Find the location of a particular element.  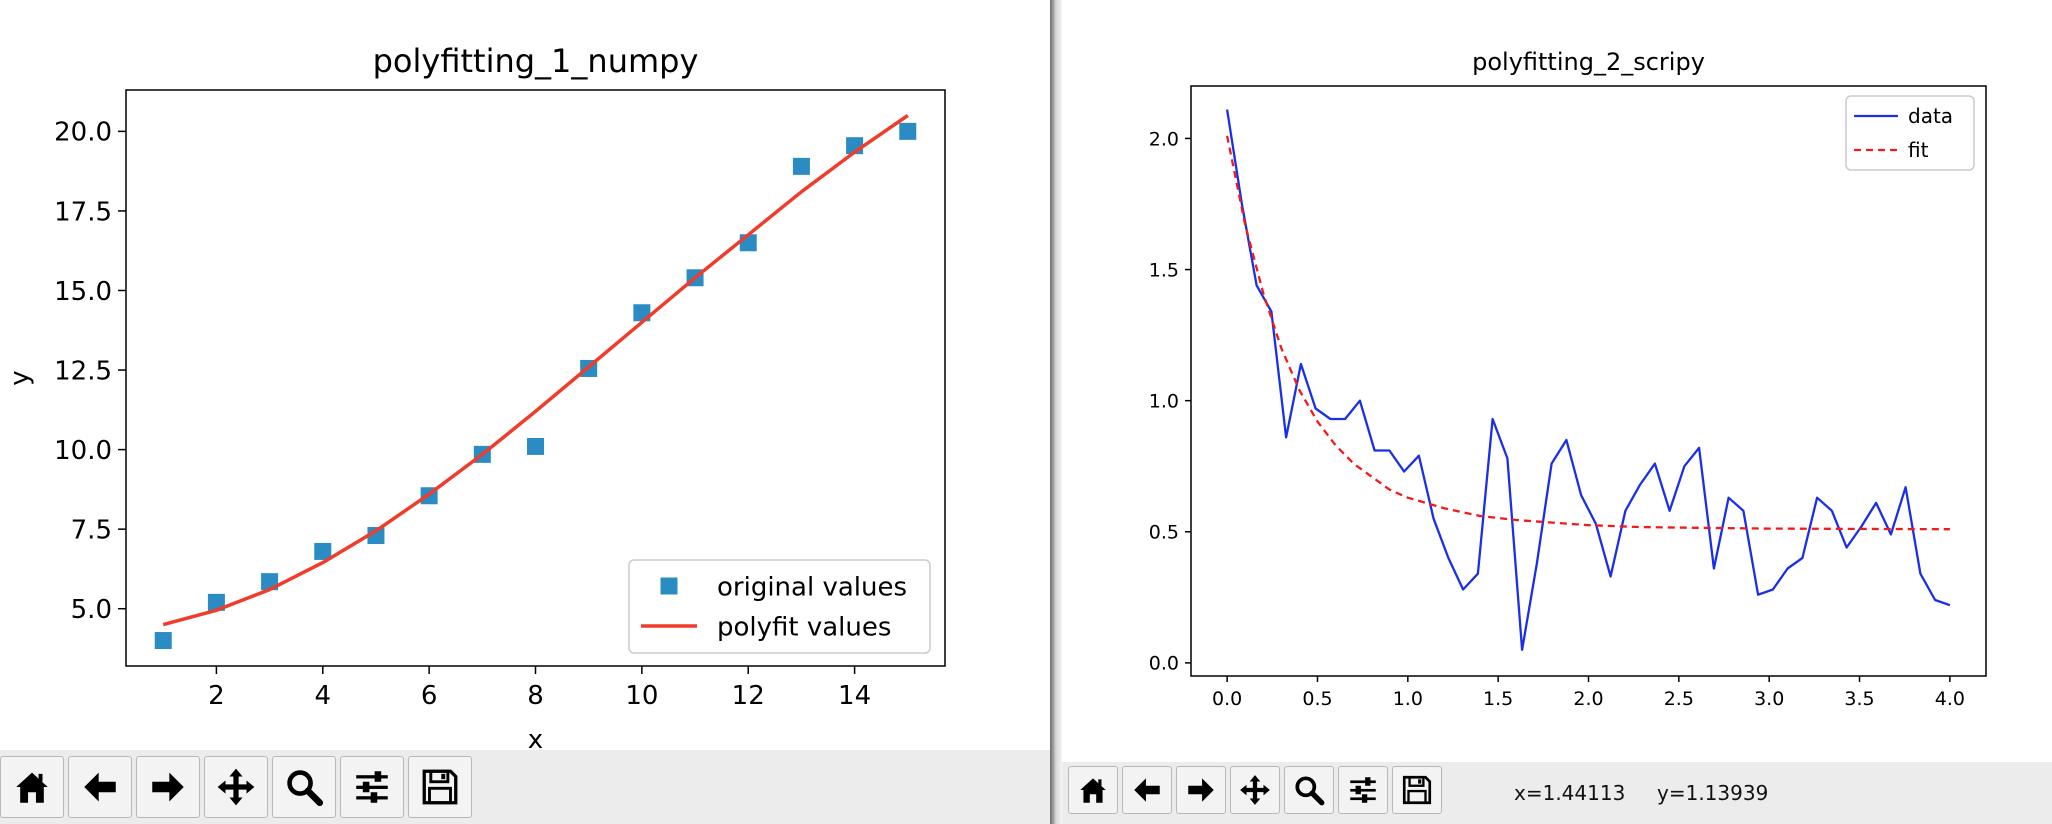

x-tick-label: 4 is located at coordinates (322, 696).